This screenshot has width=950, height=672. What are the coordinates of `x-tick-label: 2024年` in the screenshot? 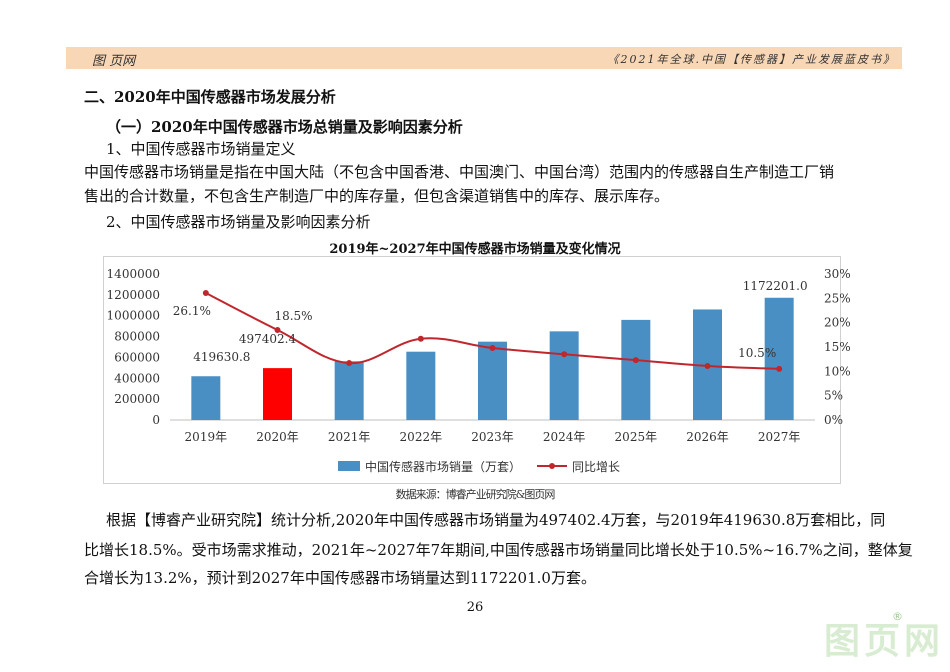 It's located at (564, 437).